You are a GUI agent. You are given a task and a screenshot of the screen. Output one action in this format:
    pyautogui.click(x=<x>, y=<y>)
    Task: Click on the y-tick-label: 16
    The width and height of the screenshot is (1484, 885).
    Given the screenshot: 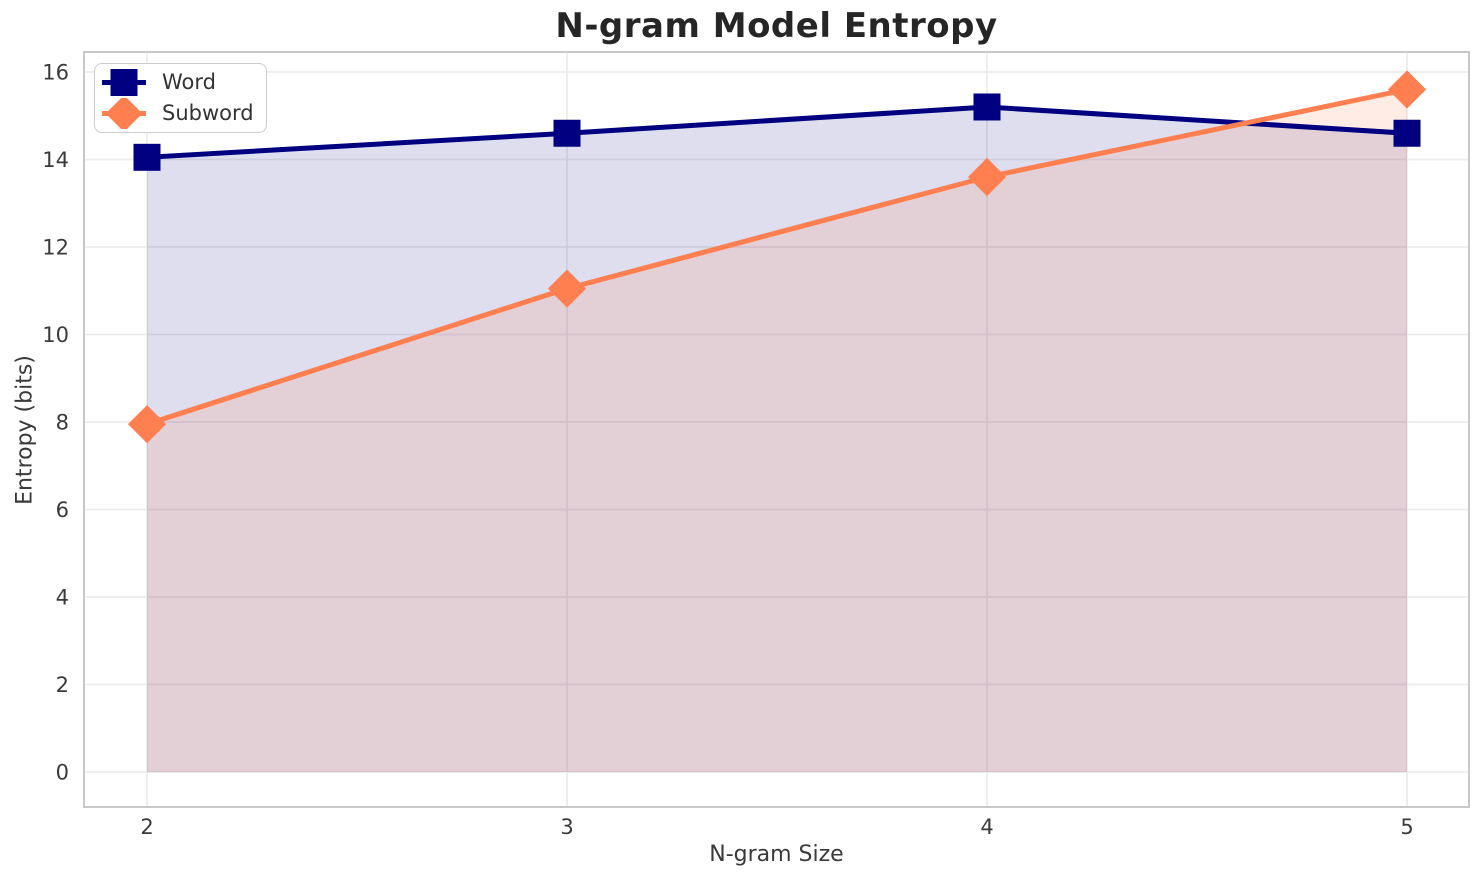 What is the action you would take?
    pyautogui.click(x=55, y=73)
    